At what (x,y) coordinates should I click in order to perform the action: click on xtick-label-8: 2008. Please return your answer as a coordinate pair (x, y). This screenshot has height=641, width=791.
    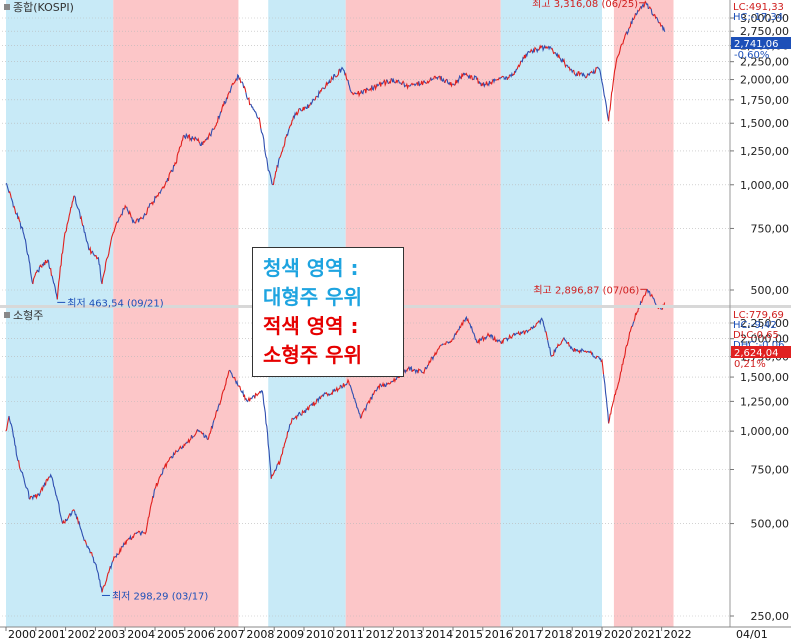
    Looking at the image, I should click on (260, 634).